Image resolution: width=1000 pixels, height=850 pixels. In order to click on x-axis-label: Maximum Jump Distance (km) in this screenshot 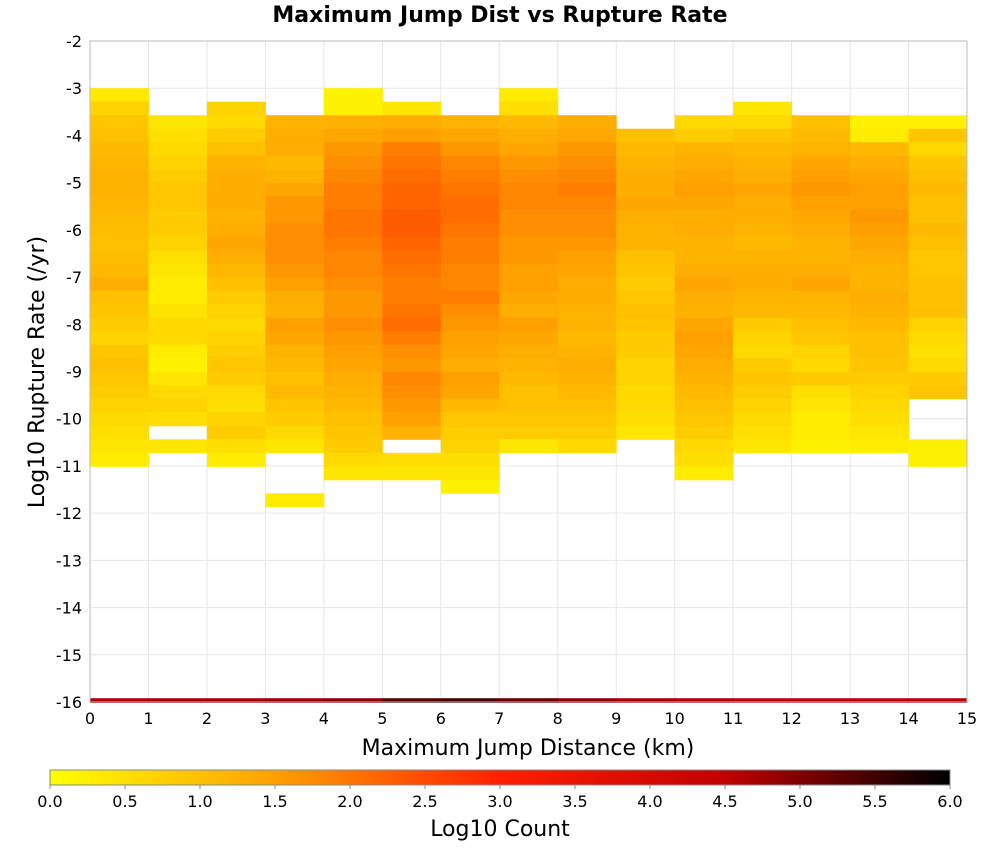, I will do `click(528, 748)`.